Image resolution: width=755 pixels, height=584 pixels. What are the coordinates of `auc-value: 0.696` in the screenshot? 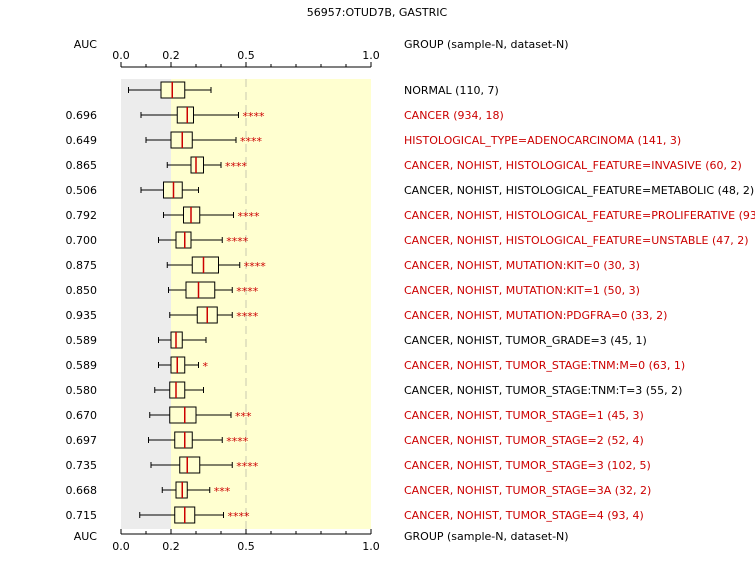 It's located at (82, 115).